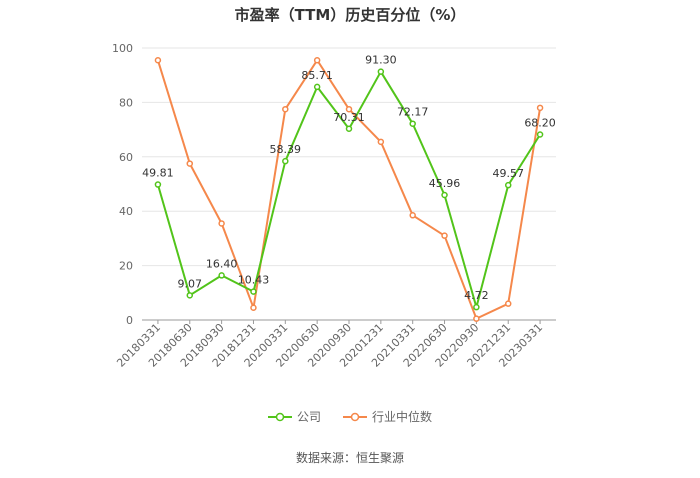 Image resolution: width=700 pixels, height=478 pixels. I want to click on chart-title: 市盈率（TTM）历史百分位（%）, so click(350, 15).